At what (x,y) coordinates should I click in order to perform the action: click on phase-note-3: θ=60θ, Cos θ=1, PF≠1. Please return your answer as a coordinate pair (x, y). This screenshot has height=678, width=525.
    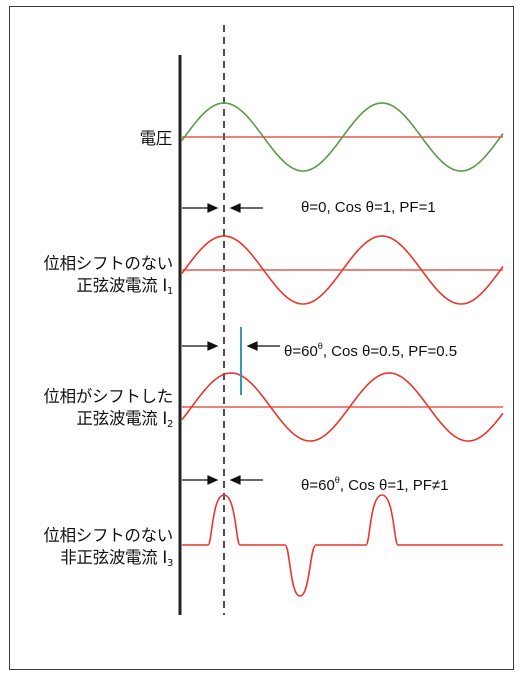
    Looking at the image, I should click on (375, 484).